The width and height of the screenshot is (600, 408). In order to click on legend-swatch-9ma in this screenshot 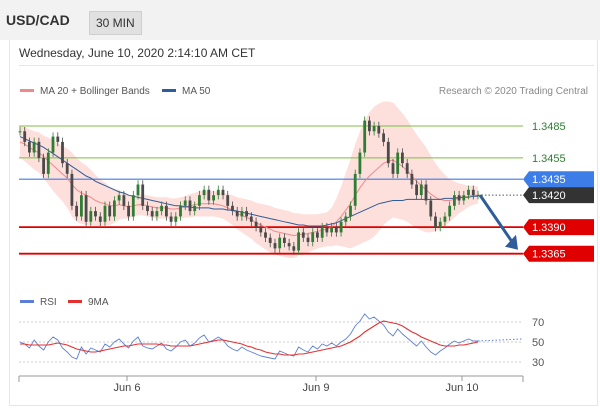, I will do `click(75, 301)`.